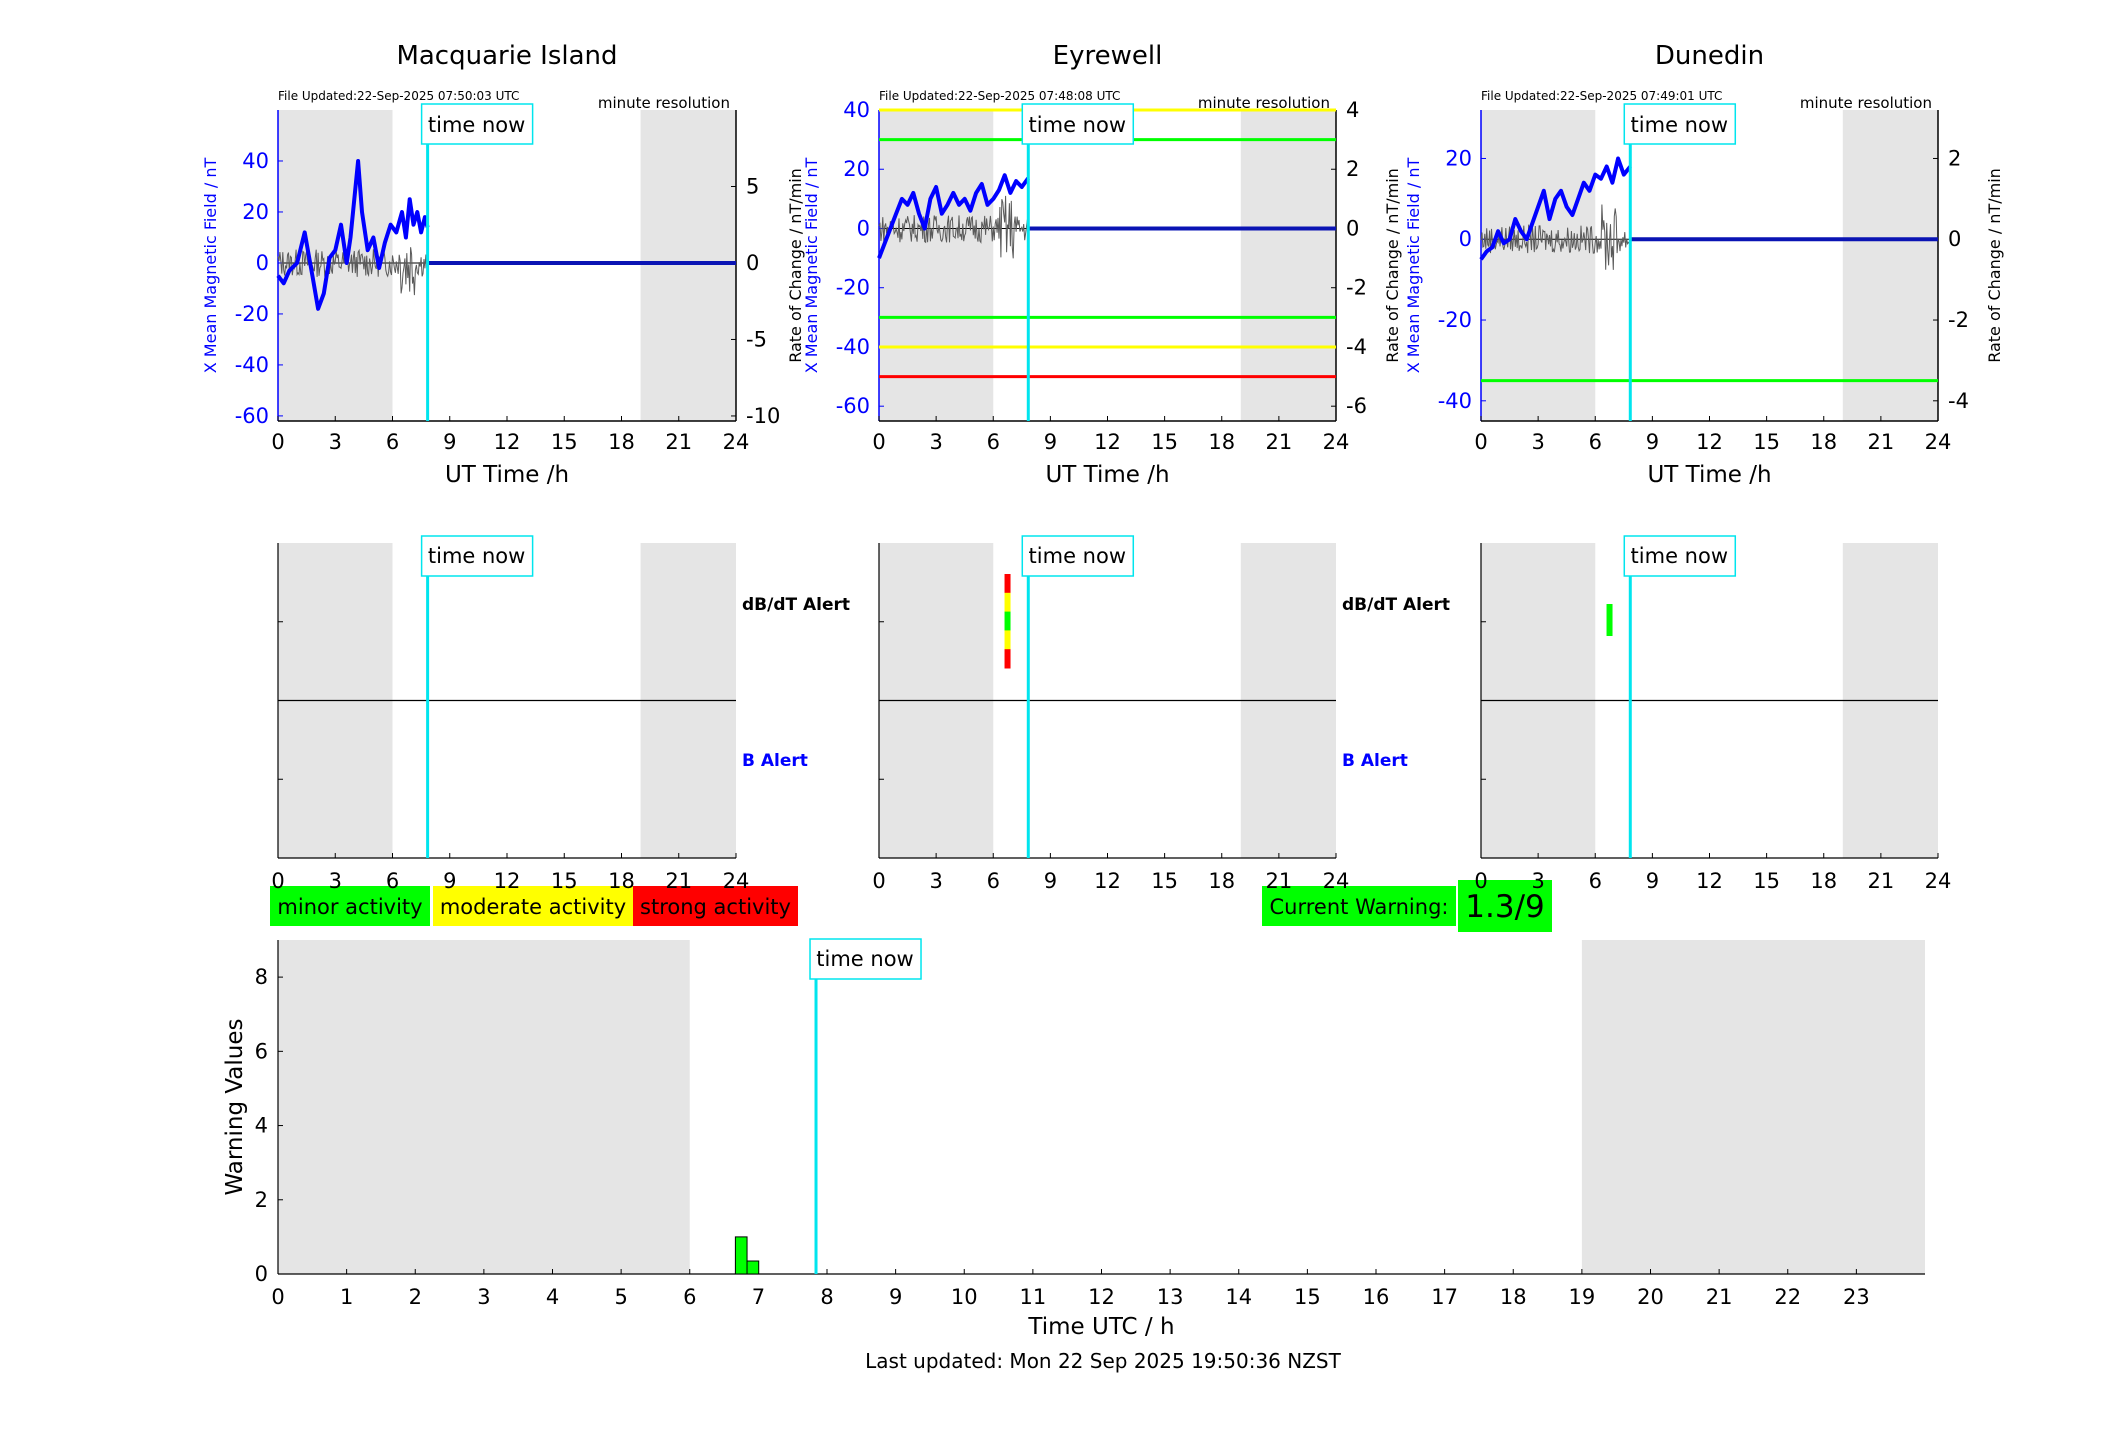 Image resolution: width=2117 pixels, height=1437 pixels. I want to click on panel-title: Eyrewell, so click(1108, 56).